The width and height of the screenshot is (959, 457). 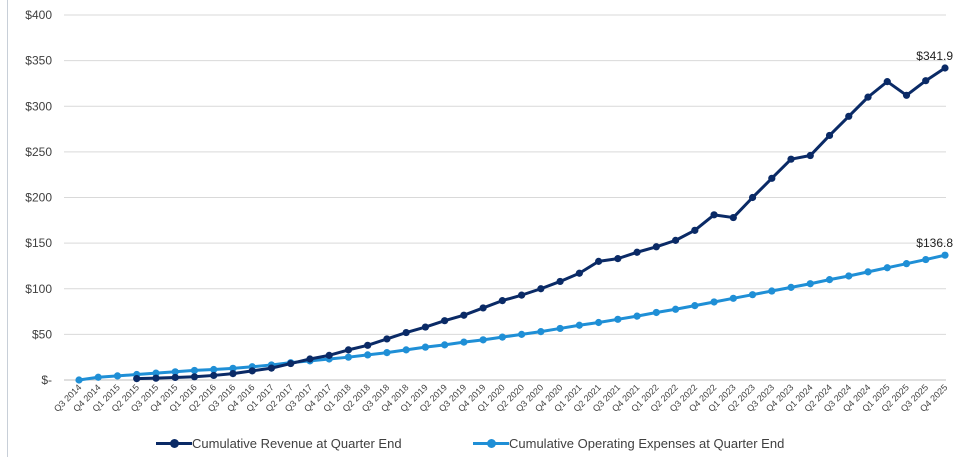 What do you see at coordinates (38, 106) in the screenshot?
I see `y-tick-label: $300` at bounding box center [38, 106].